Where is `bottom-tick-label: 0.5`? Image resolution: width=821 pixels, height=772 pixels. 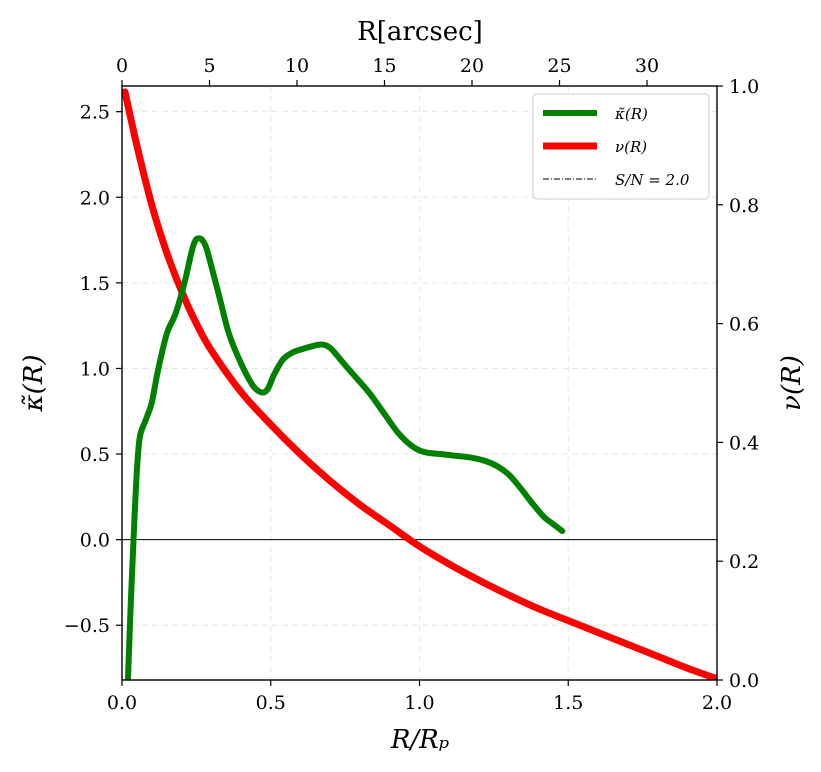 bottom-tick-label: 0.5 is located at coordinates (271, 703).